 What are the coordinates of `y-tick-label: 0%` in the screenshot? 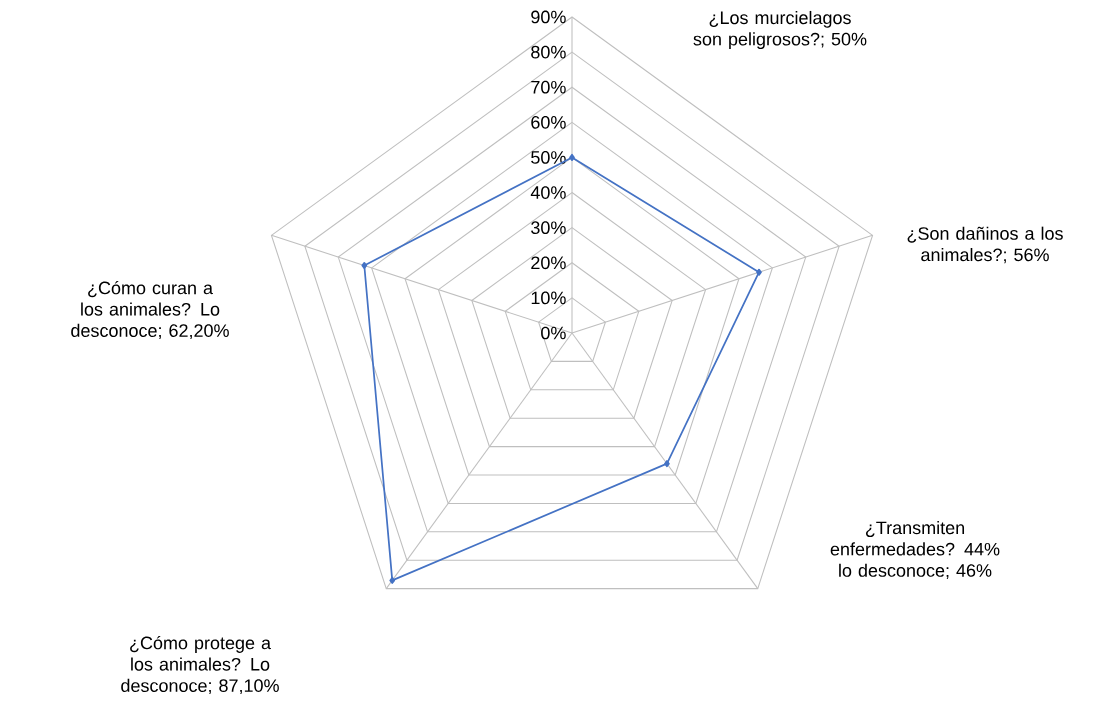 It's located at (553, 333).